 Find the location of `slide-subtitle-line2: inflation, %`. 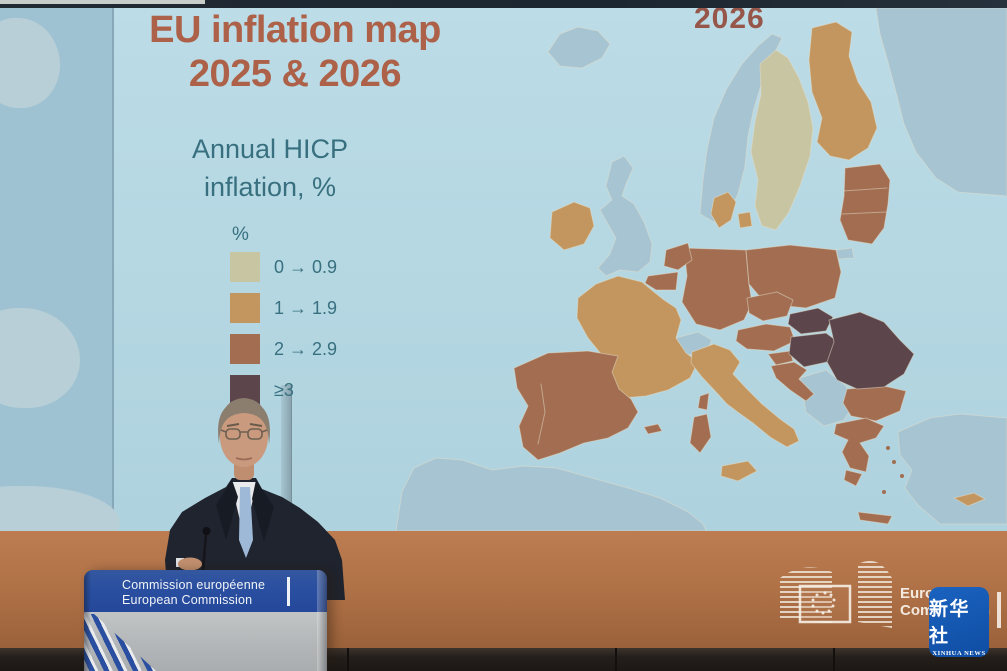

slide-subtitle-line2: inflation, % is located at coordinates (270, 187).